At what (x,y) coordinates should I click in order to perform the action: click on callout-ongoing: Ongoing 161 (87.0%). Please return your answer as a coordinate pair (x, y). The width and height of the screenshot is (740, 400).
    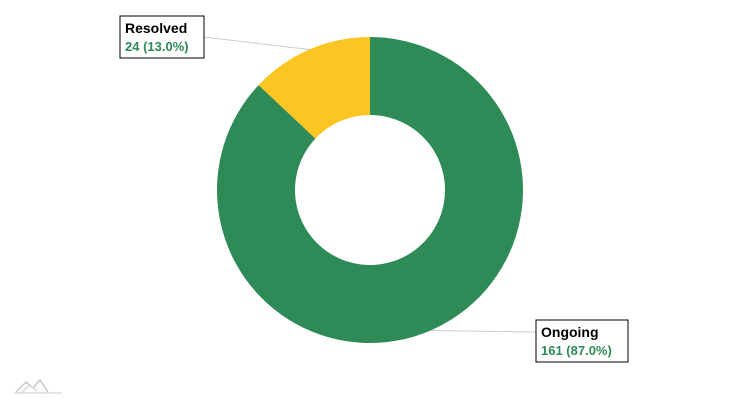
    Looking at the image, I should click on (582, 341).